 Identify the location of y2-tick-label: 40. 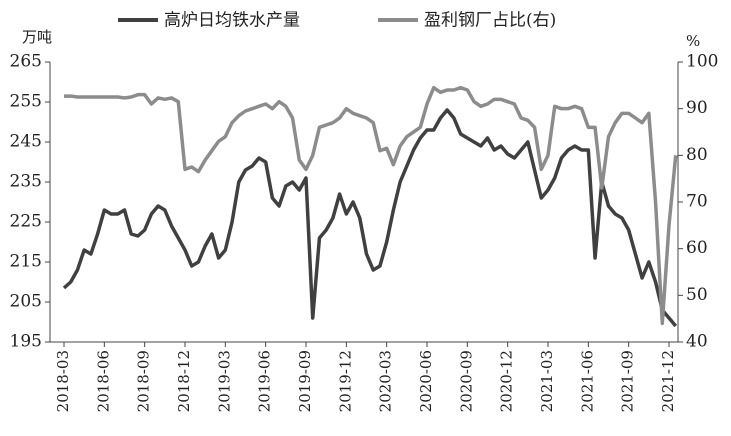
(697, 342).